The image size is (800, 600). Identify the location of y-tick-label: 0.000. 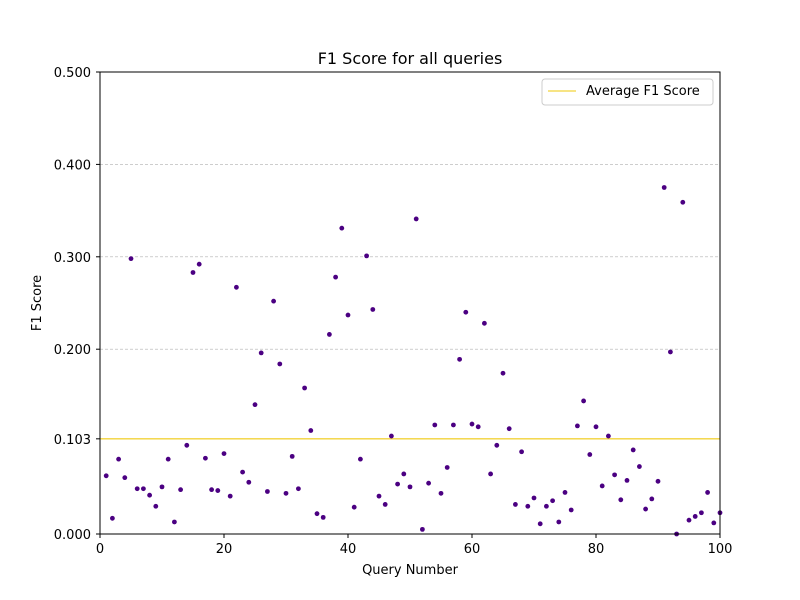
(72, 535).